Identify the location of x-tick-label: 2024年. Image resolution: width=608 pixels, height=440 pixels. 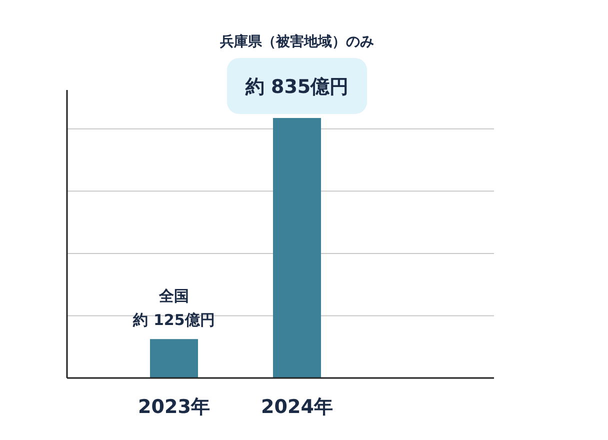
(297, 407).